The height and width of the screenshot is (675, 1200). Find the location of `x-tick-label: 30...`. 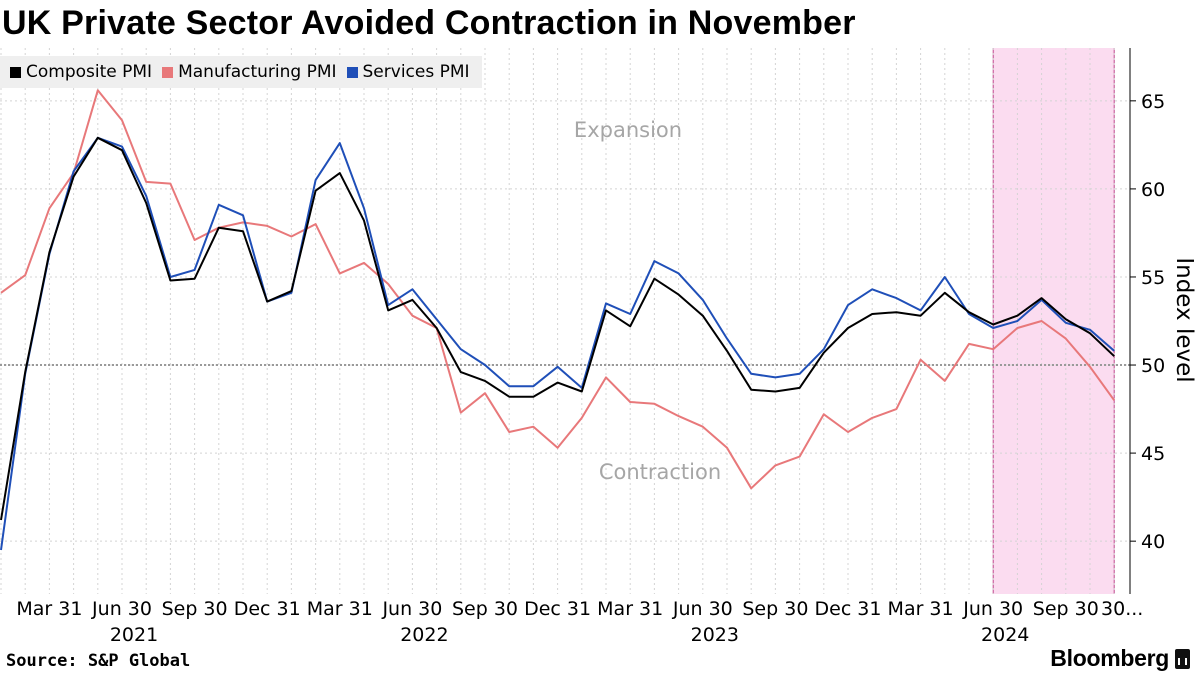

x-tick-label: 30... is located at coordinates (1122, 609).